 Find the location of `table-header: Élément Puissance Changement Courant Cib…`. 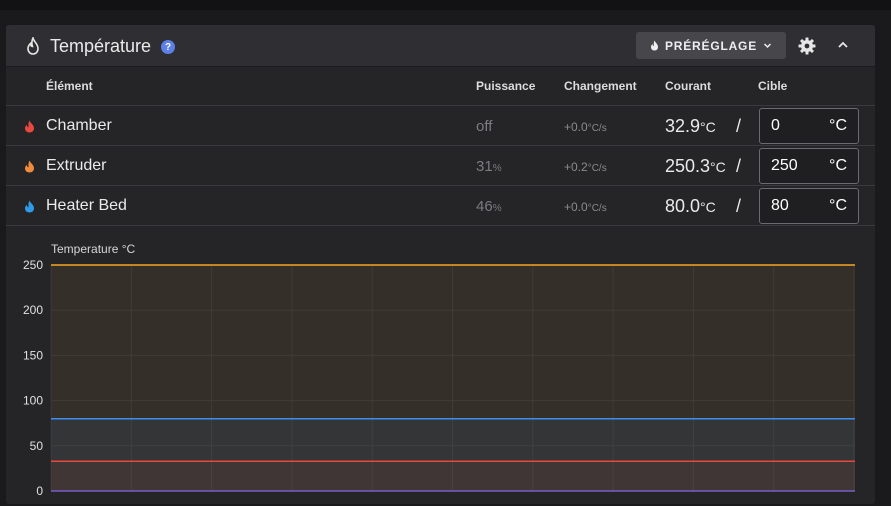

table-header: Élément Puissance Changement Courant Cib… is located at coordinates (440, 86).